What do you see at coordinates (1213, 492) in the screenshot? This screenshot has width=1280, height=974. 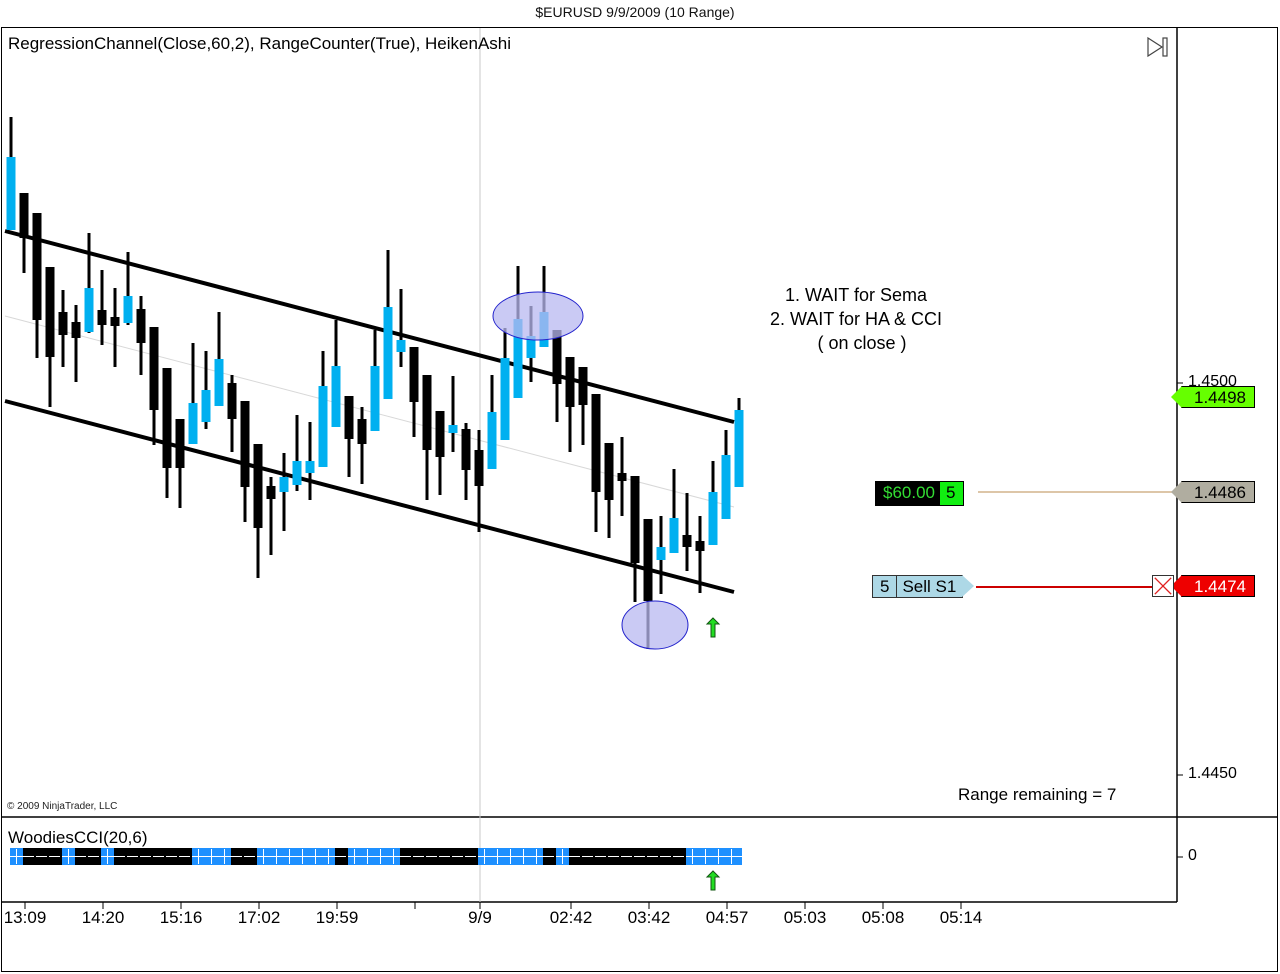 I see `position-avg-price-tag: 1.4486` at bounding box center [1213, 492].